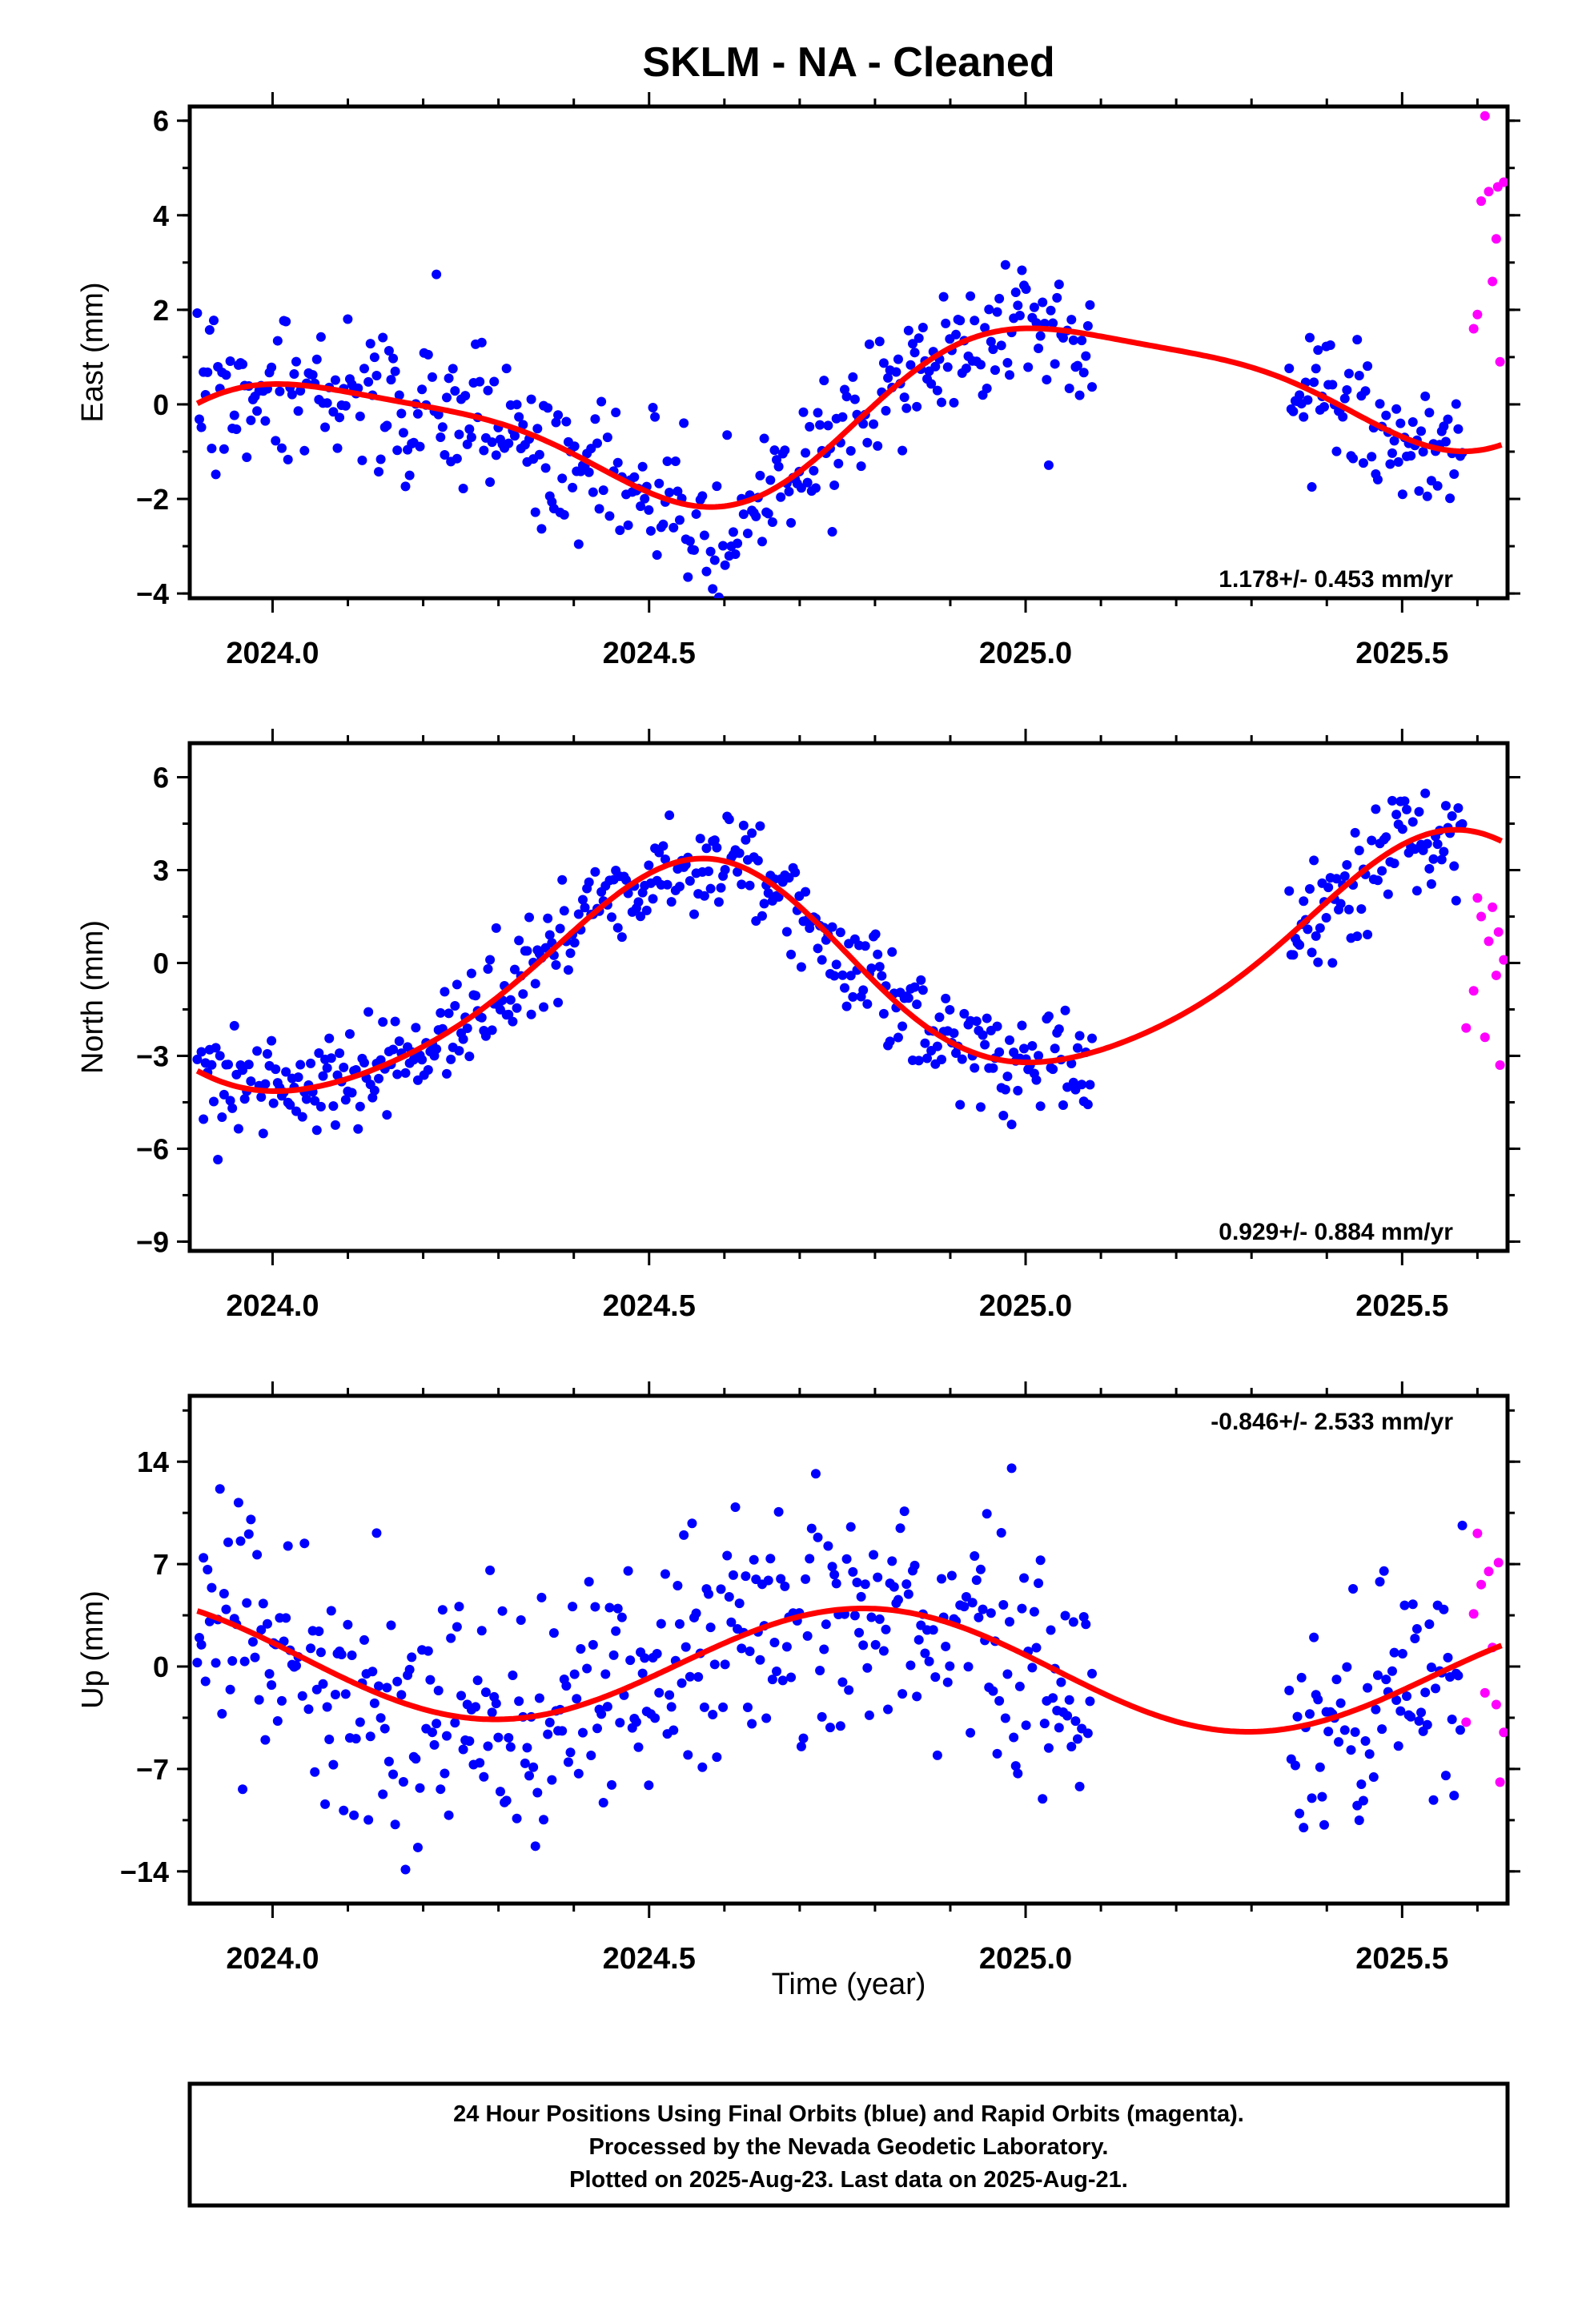 This screenshot has width=1582, height=2324. What do you see at coordinates (1473, 1614) in the screenshot?
I see `up-rapid-point` at bounding box center [1473, 1614].